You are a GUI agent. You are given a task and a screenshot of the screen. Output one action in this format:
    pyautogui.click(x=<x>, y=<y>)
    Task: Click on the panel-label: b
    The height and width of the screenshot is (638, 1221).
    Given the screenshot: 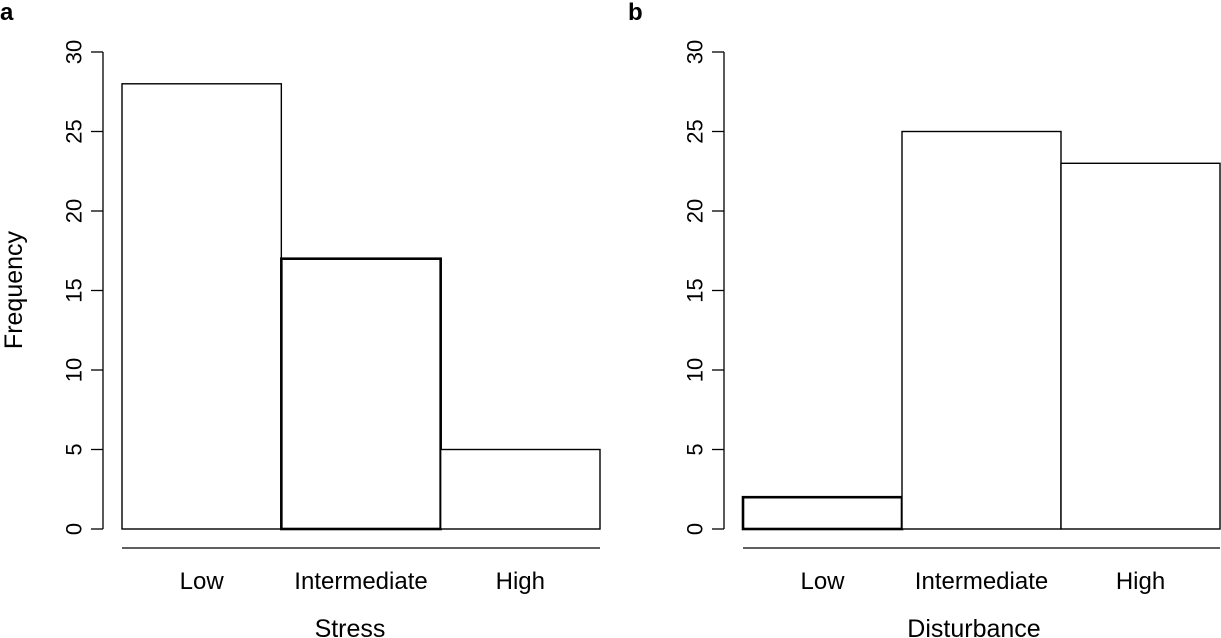 What is the action you would take?
    pyautogui.click(x=635, y=13)
    